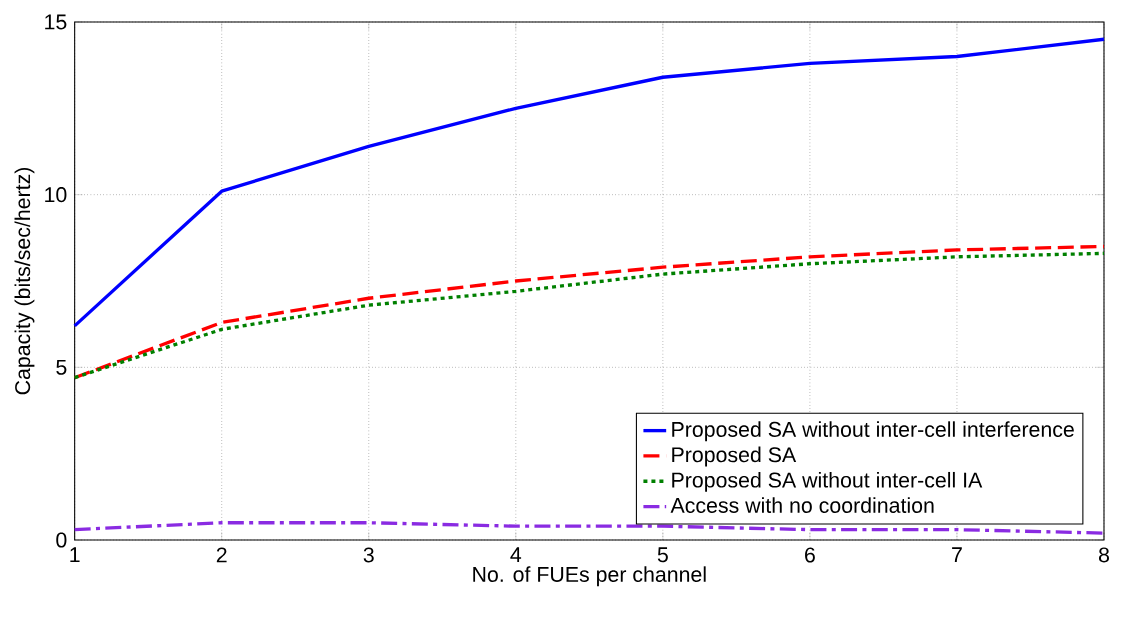 The image size is (1122, 622). I want to click on x-axis-title: No. of FUEs per channel, so click(589, 576).